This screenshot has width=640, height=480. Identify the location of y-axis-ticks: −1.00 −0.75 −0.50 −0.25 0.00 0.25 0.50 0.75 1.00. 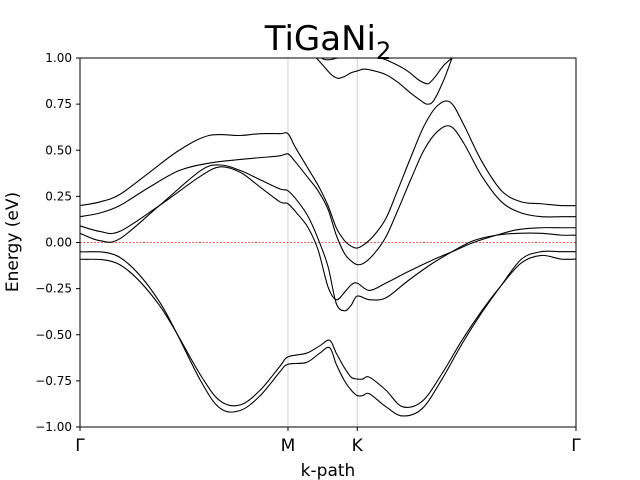
(57, 242).